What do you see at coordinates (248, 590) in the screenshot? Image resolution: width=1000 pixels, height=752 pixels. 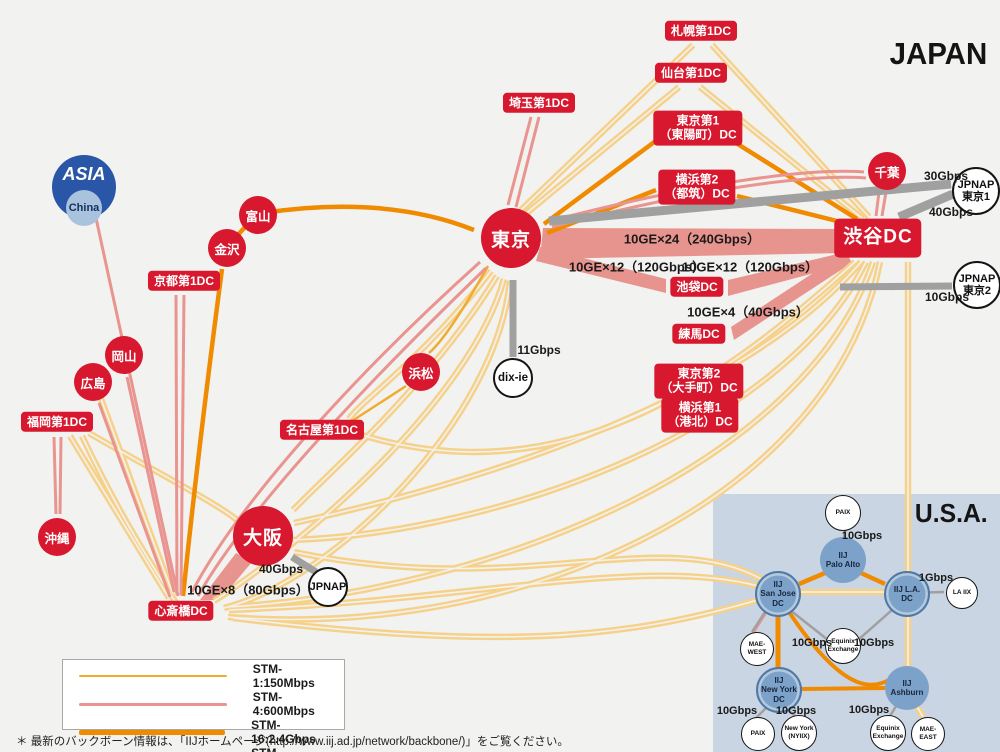 I see `link-label-osaka-shinsaibashi: 10GE×8（80Gbps）` at bounding box center [248, 590].